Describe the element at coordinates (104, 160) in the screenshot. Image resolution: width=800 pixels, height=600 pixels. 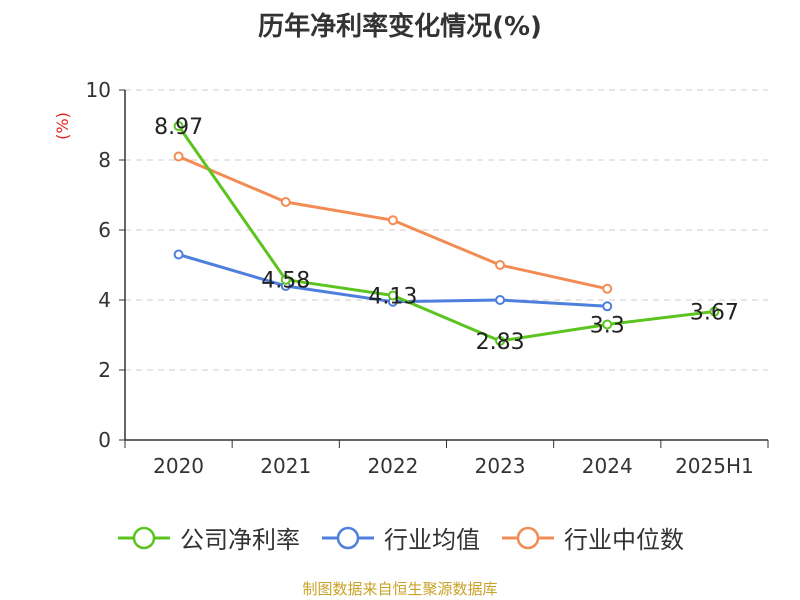
I see `y-tick-label: 8` at that location.